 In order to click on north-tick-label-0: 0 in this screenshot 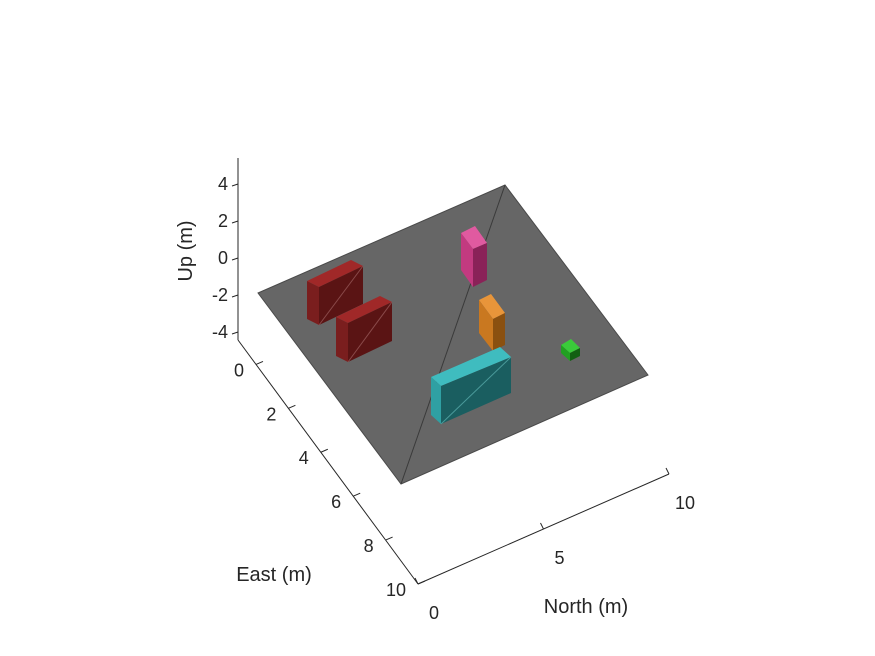, I will do `click(434, 613)`.